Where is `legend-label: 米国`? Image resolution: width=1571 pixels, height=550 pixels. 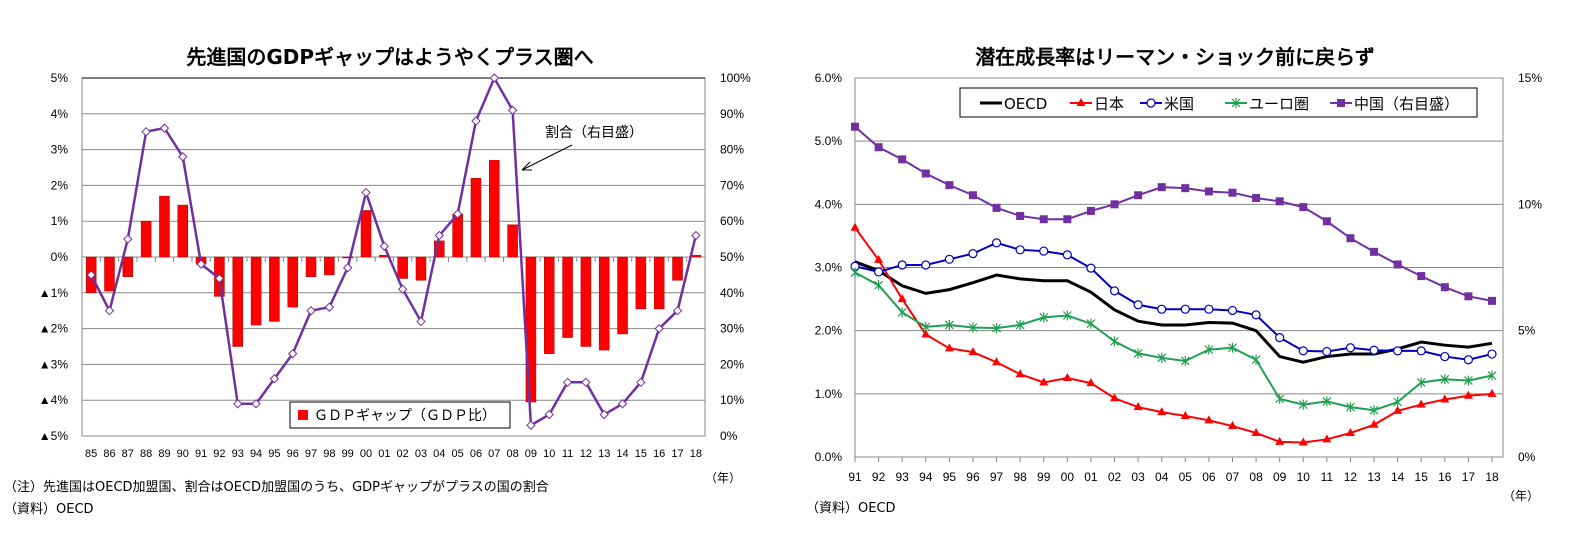 legend-label: 米国 is located at coordinates (1179, 104).